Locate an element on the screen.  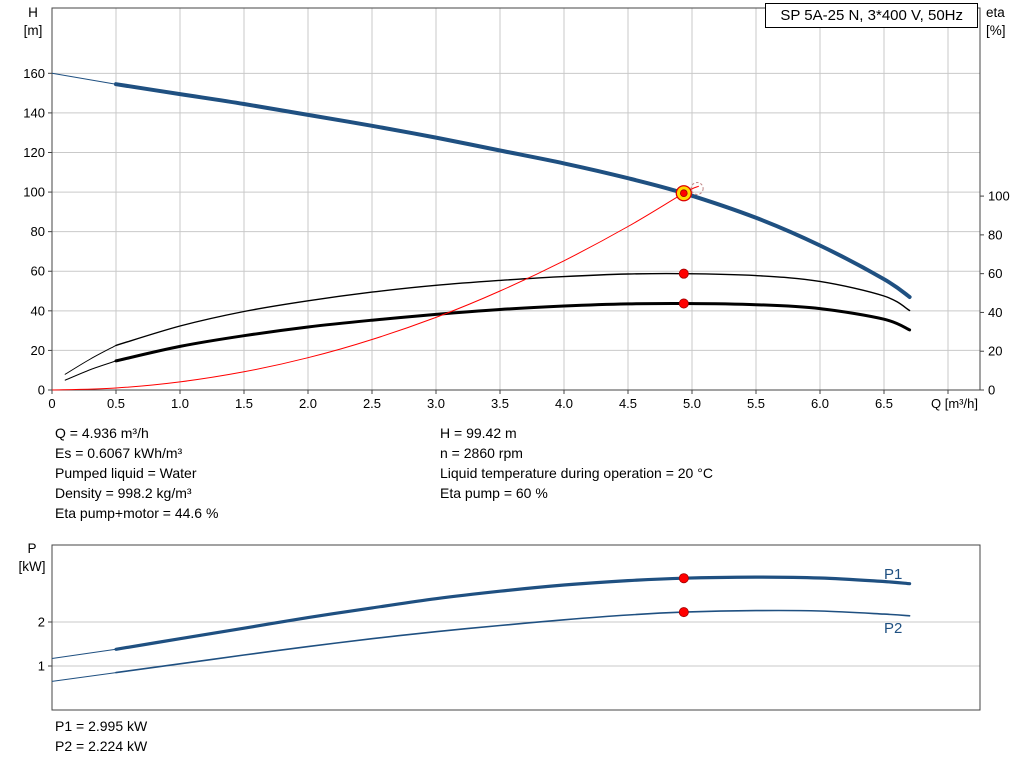
p1-curve-thin-lead is located at coordinates (84, 653).